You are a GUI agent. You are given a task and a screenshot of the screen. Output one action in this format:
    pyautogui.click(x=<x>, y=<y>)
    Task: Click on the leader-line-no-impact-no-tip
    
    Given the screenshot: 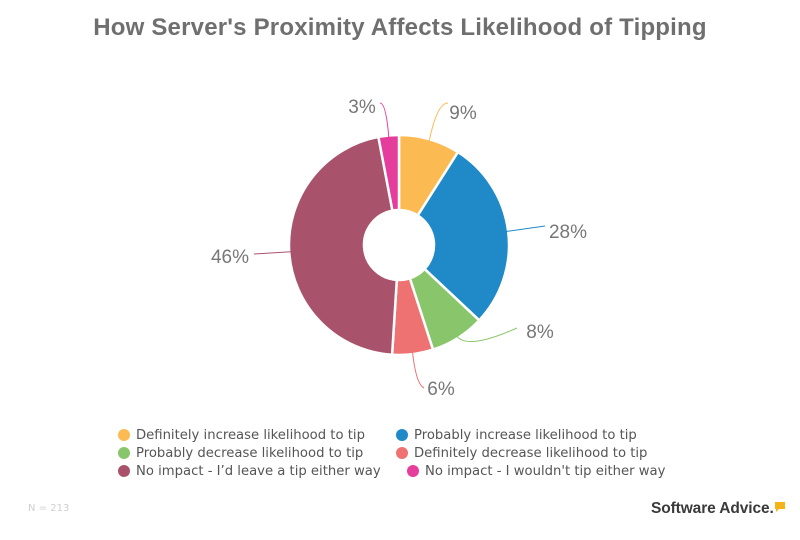 What is the action you would take?
    pyautogui.click(x=384, y=120)
    